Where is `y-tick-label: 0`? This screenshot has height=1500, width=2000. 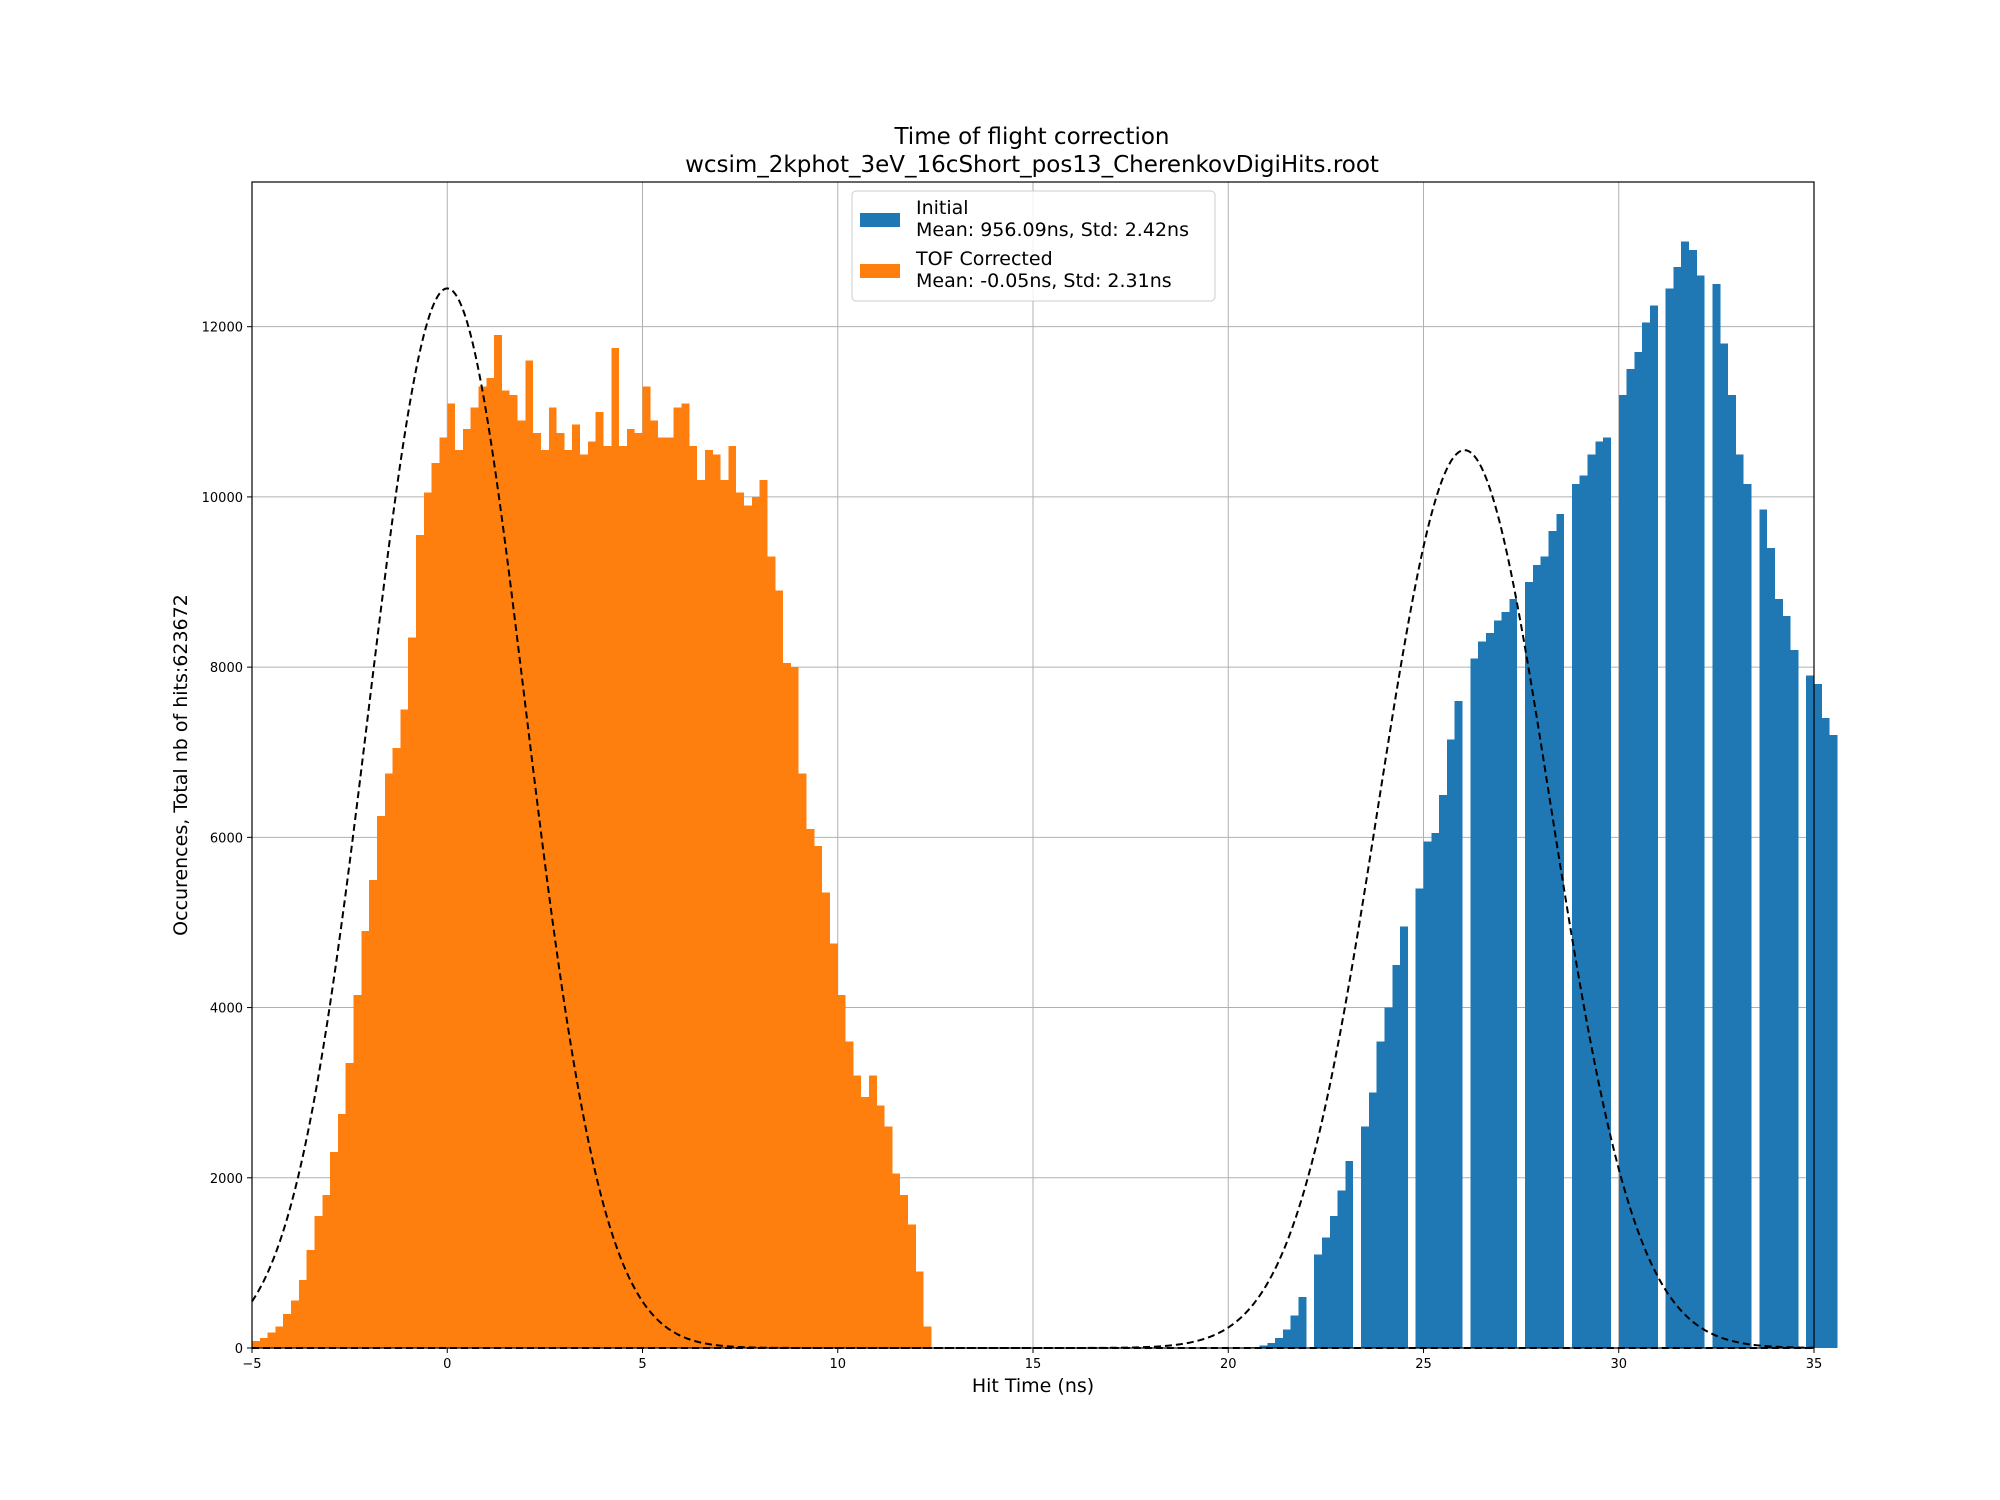 y-tick-label: 0 is located at coordinates (239, 1349).